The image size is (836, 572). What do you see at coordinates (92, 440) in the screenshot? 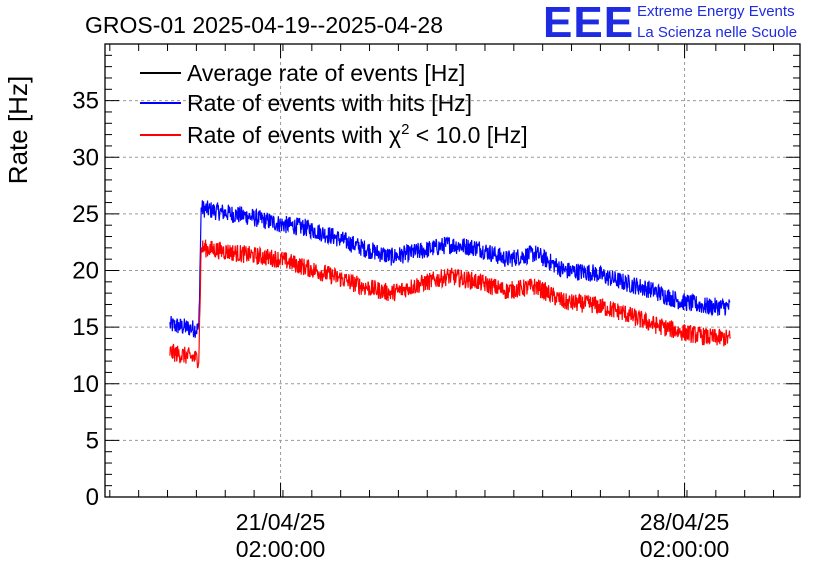
I see `y-tick-label: 5` at bounding box center [92, 440].